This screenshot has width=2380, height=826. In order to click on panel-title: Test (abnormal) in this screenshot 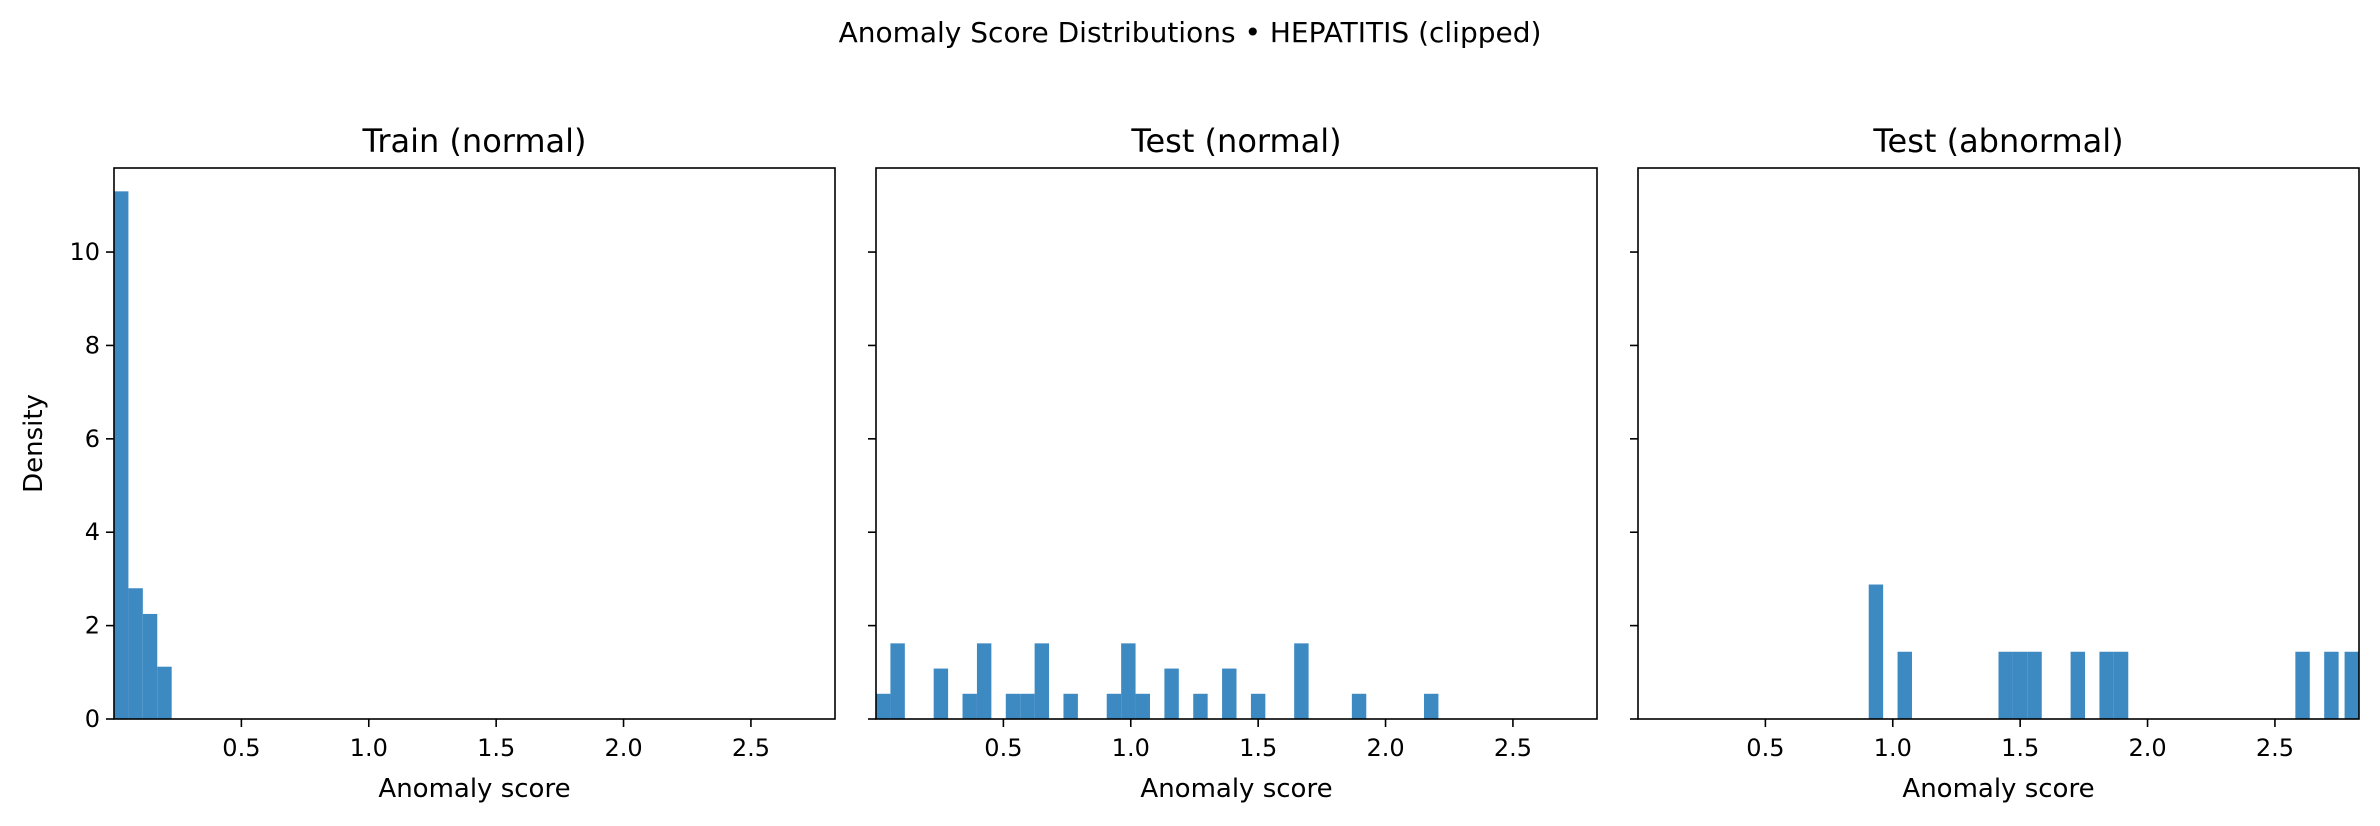, I will do `click(1997, 141)`.